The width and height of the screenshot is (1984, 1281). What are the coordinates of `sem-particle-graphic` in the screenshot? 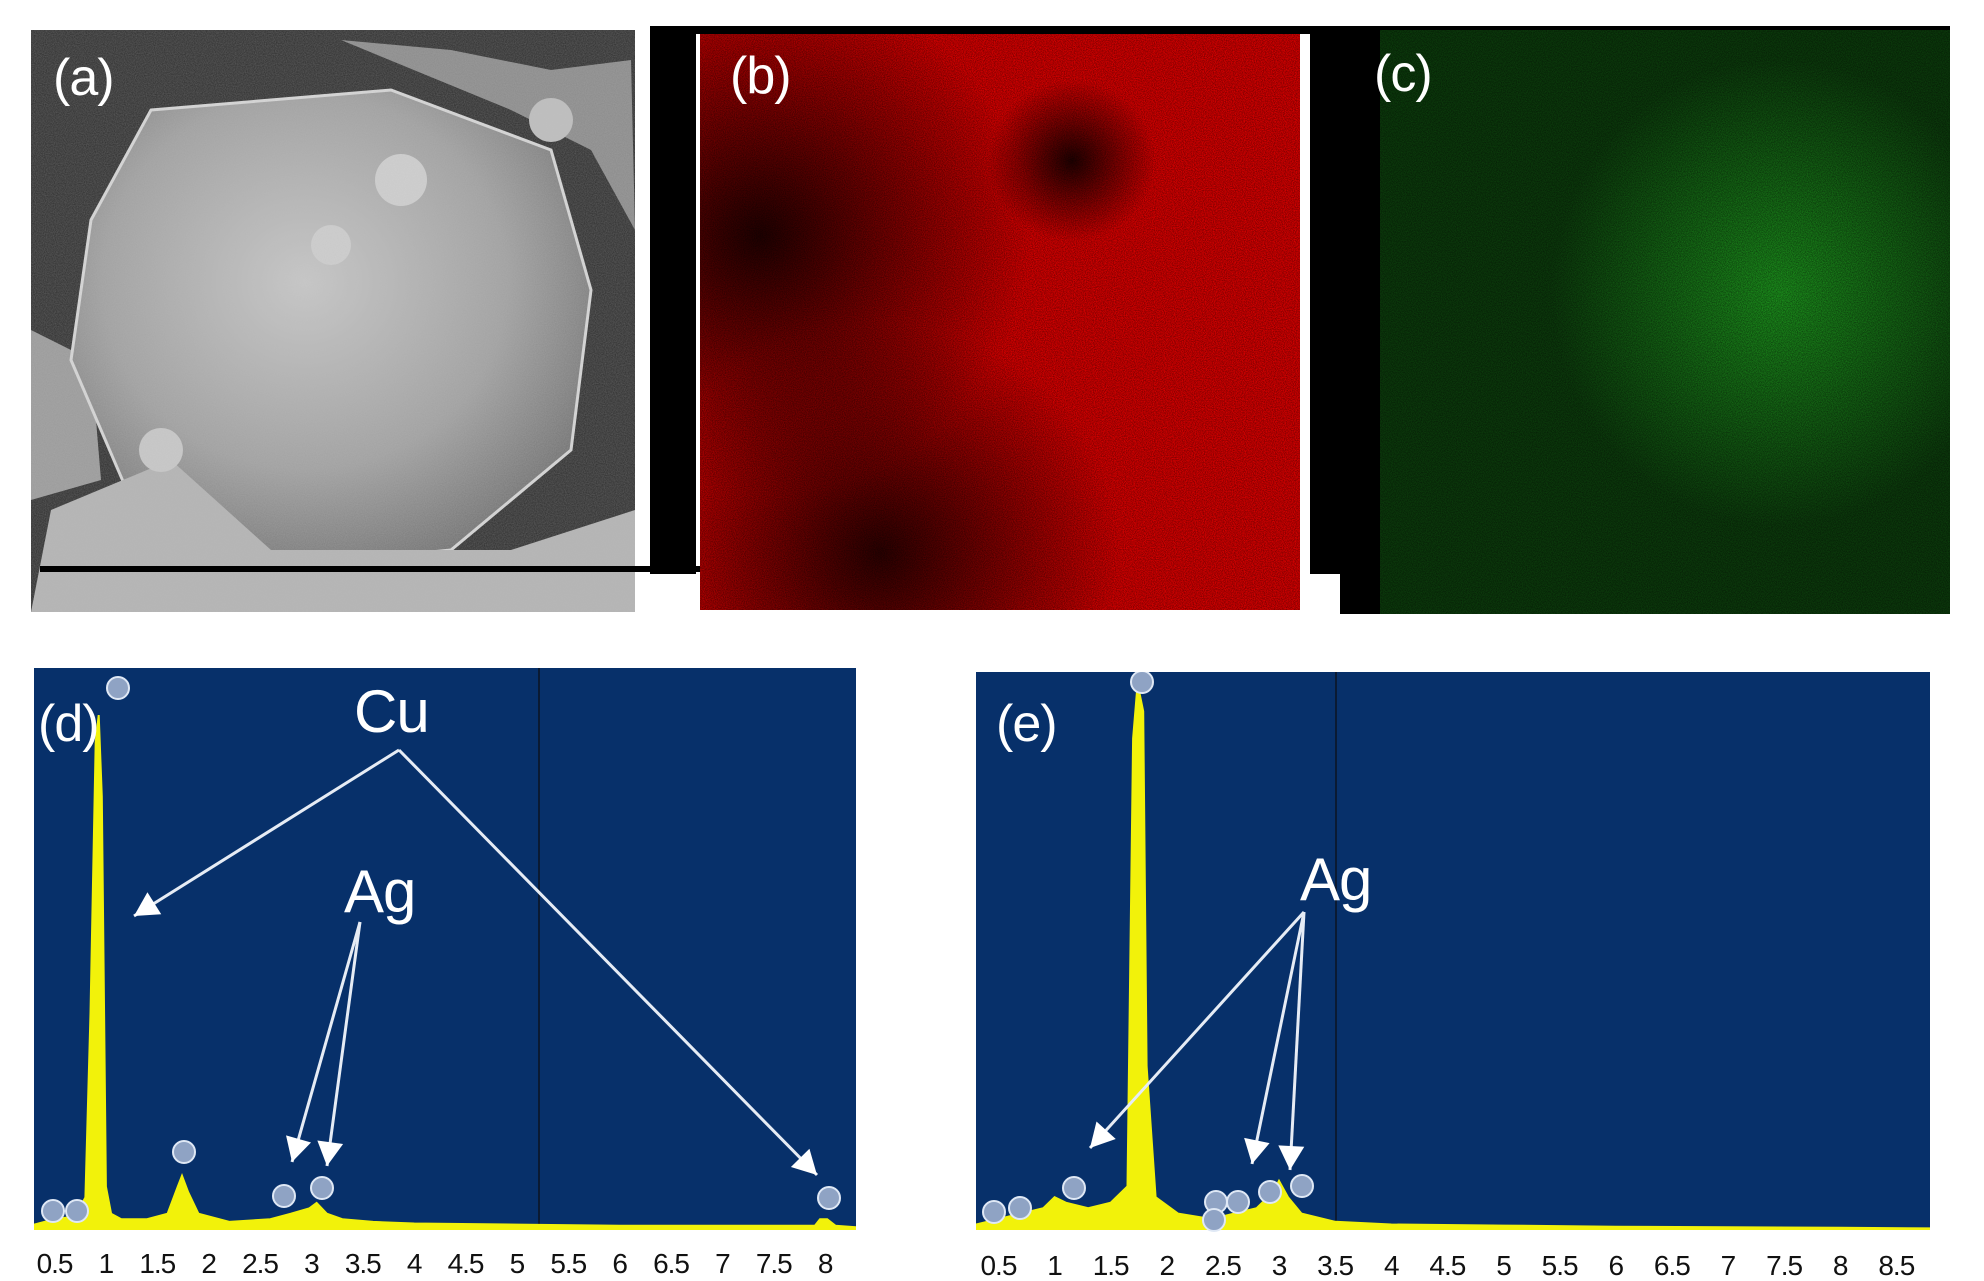 It's located at (333, 321).